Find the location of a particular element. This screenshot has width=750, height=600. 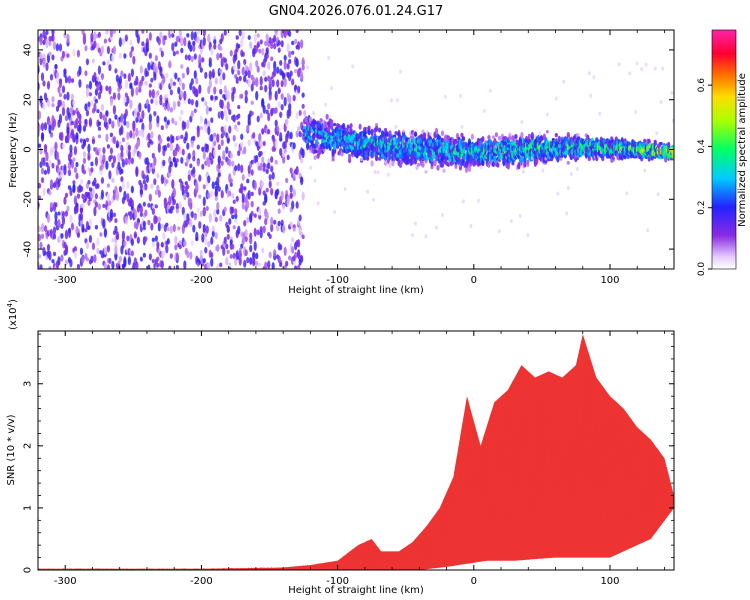

spectrogram-x-tick-label: 100 is located at coordinates (609, 280).